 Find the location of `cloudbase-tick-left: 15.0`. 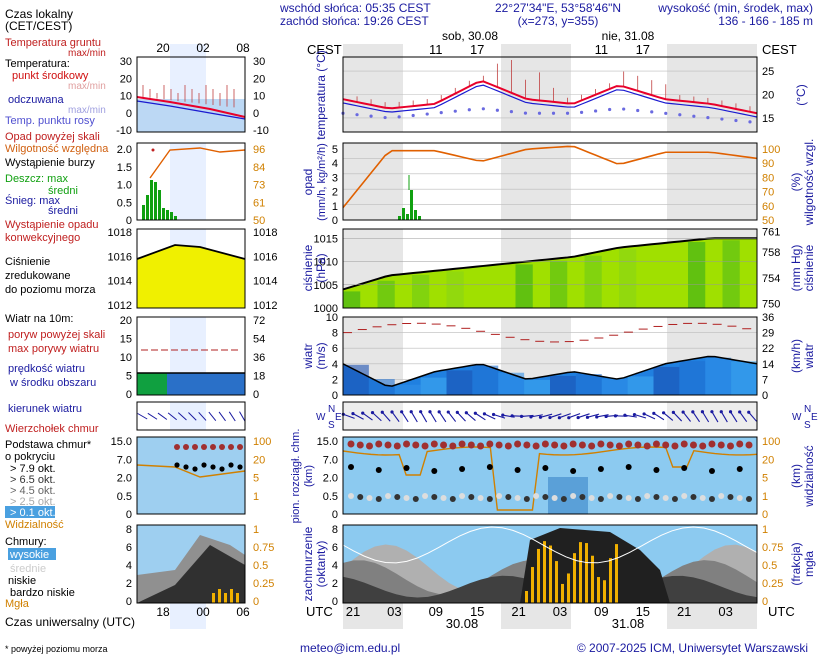

cloudbase-tick-left: 15.0 is located at coordinates (327, 442).